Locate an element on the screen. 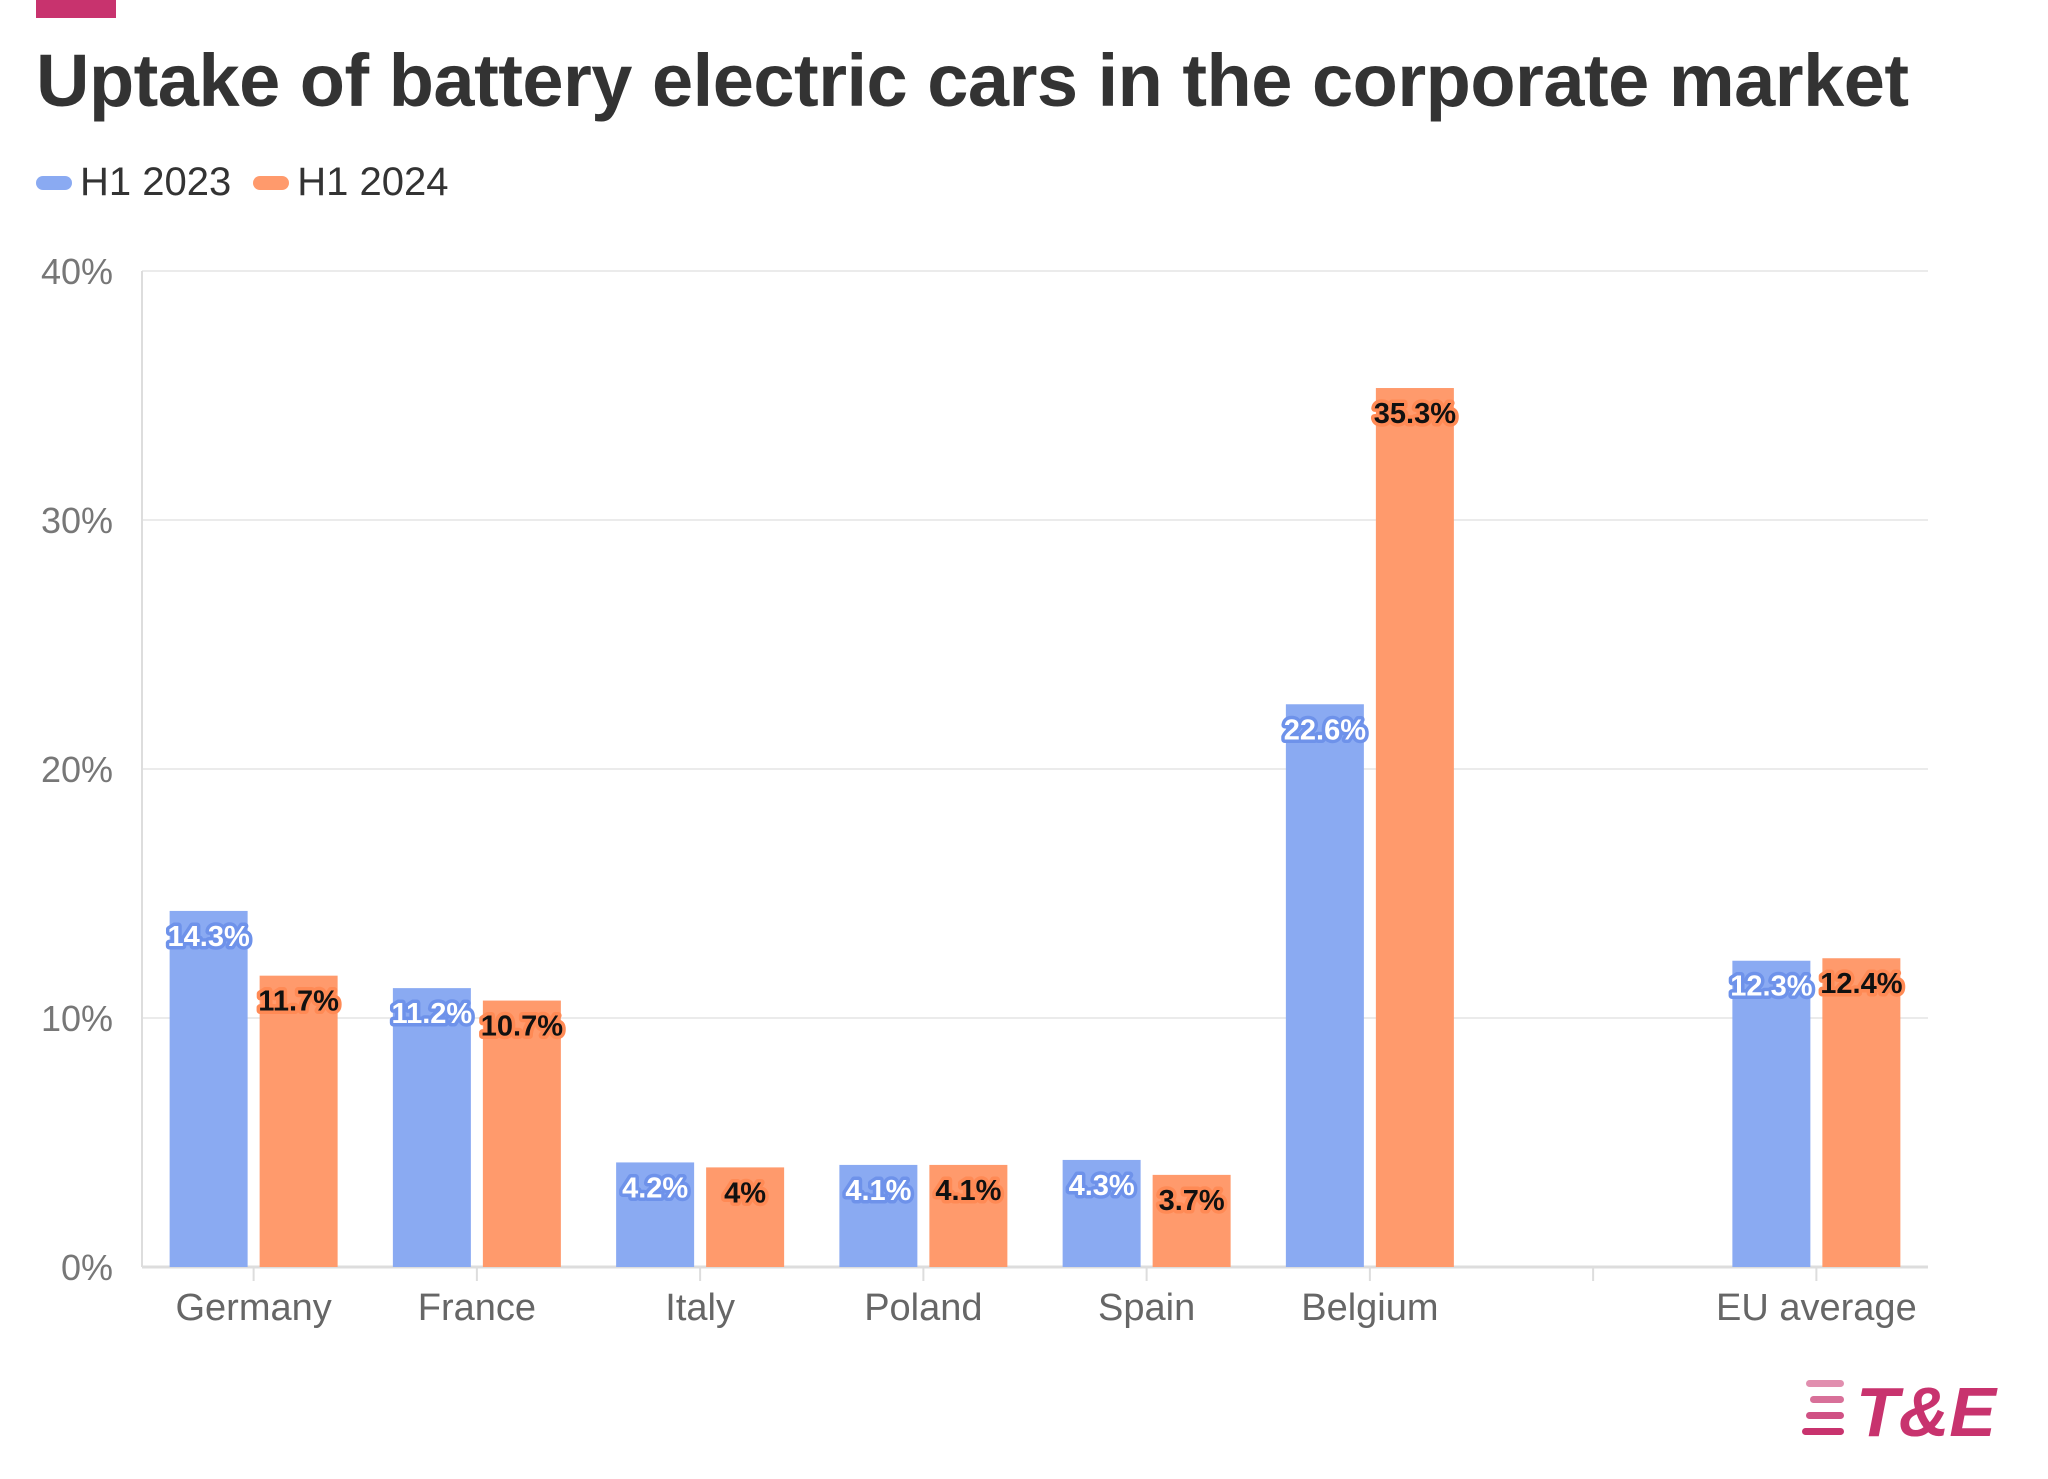 The width and height of the screenshot is (2048, 1479). te-logo: T&E is located at coordinates (1900, 1410).